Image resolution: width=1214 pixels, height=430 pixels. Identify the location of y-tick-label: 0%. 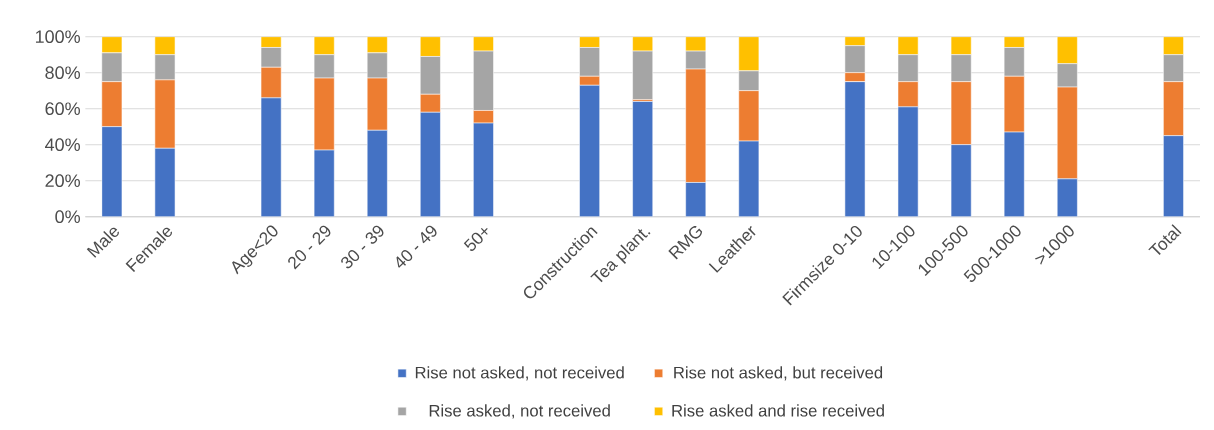
(67, 217).